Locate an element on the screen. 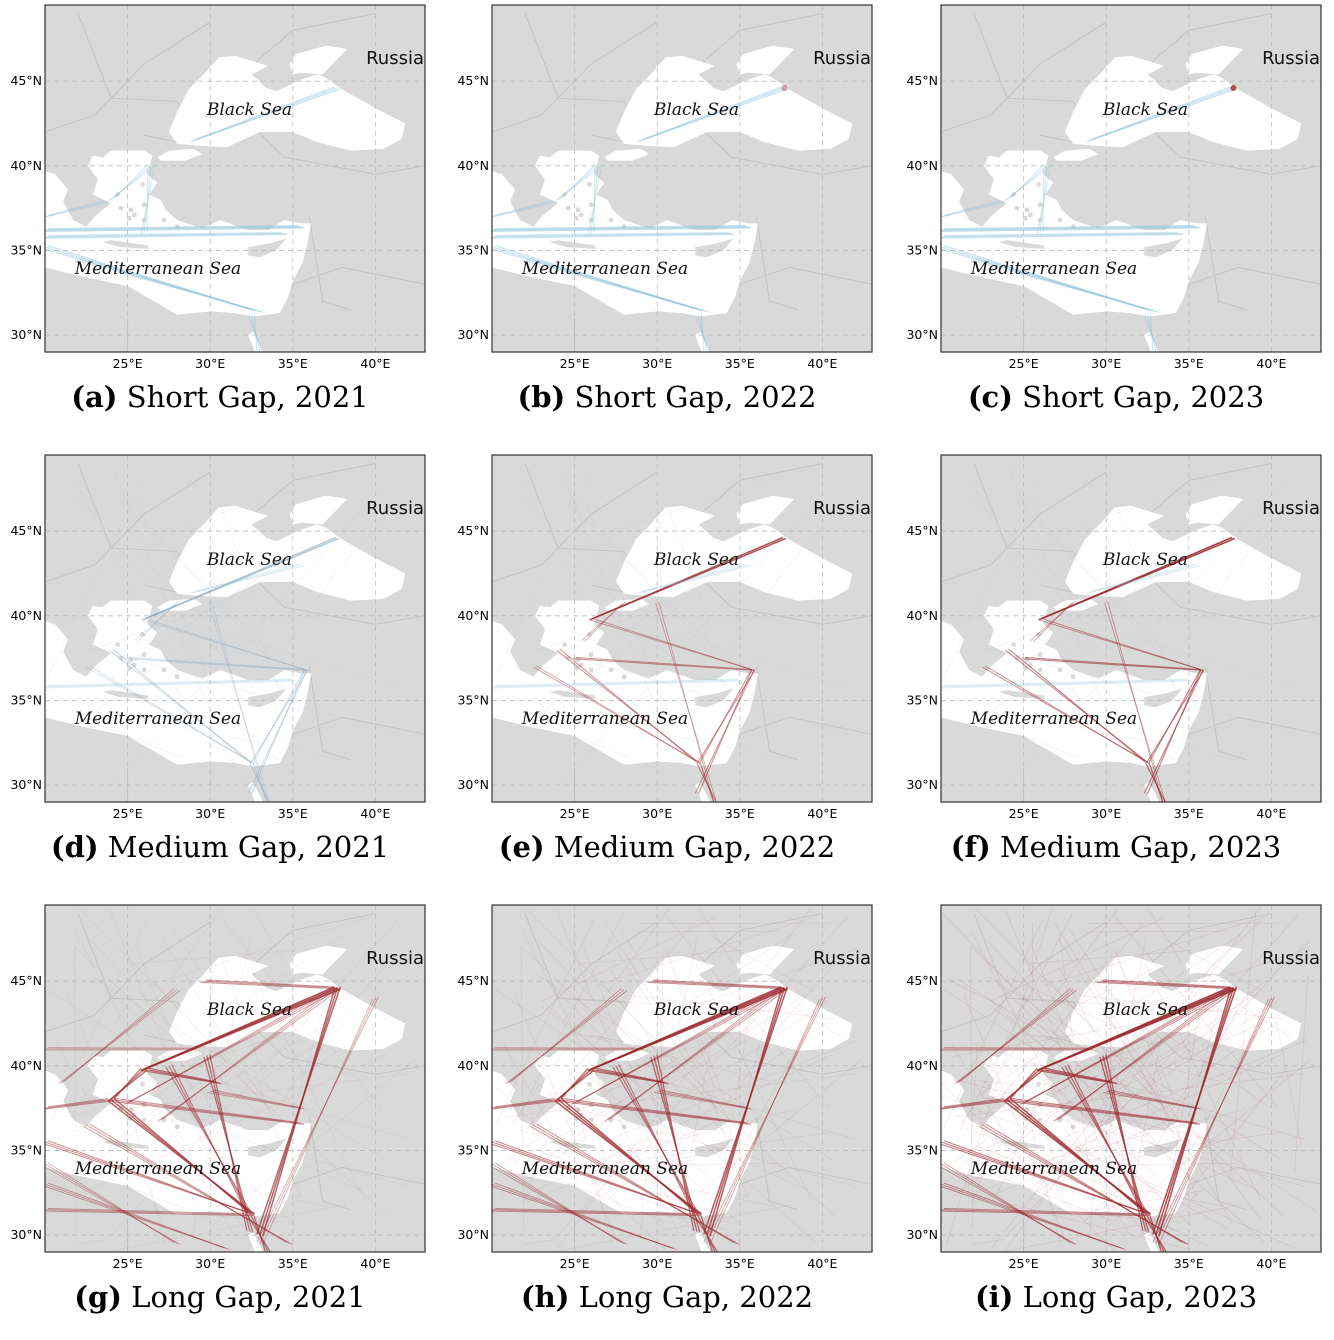 The image size is (1334, 1340). panel-caption: (e) Medium Gap, 2022 is located at coordinates (667, 847).